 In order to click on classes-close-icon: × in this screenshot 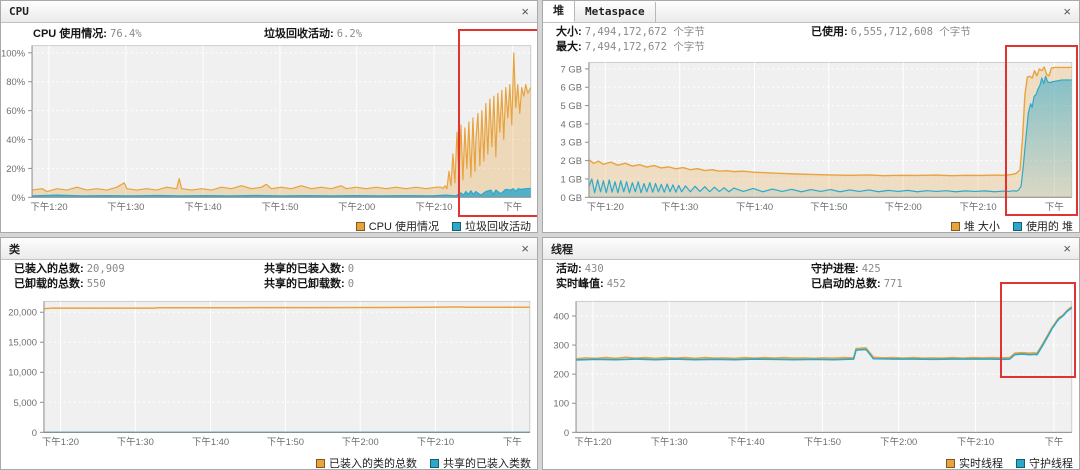, I will do `click(525, 248)`.